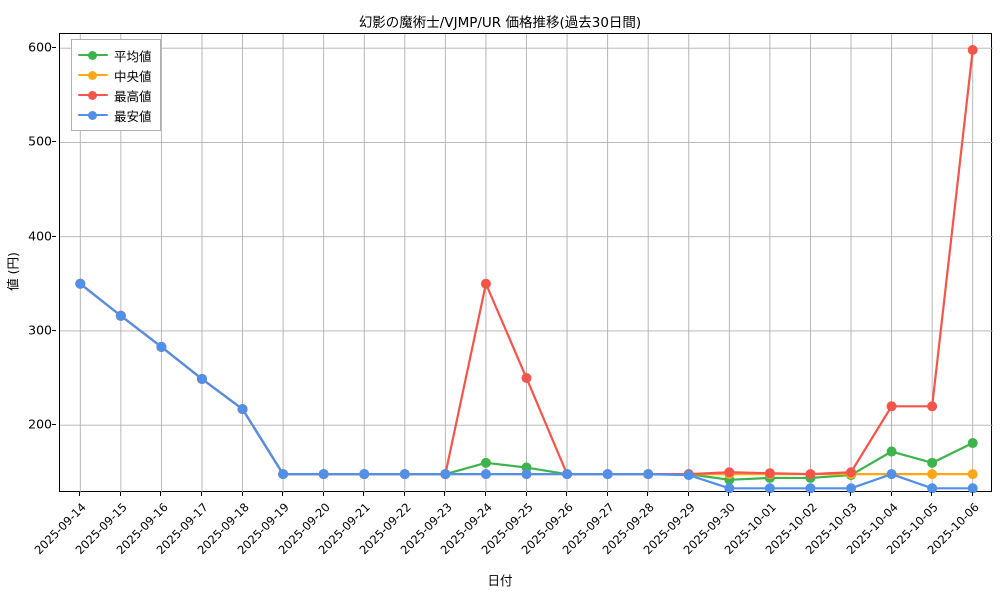 This screenshot has width=1000, height=600. What do you see at coordinates (13, 271) in the screenshot?
I see `y-axis-label: 値 (円)` at bounding box center [13, 271].